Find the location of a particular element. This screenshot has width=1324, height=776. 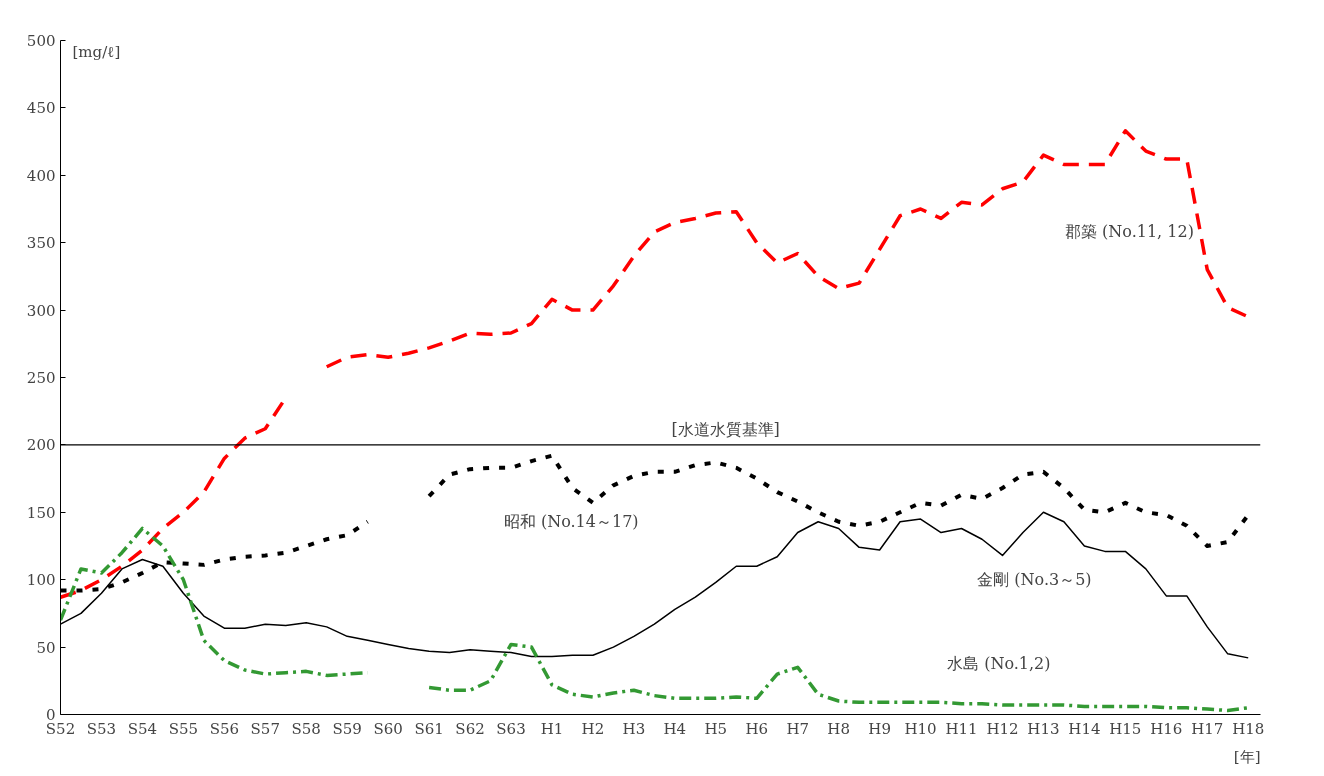

series-label: 昭和 (No.14～17) is located at coordinates (571, 522).